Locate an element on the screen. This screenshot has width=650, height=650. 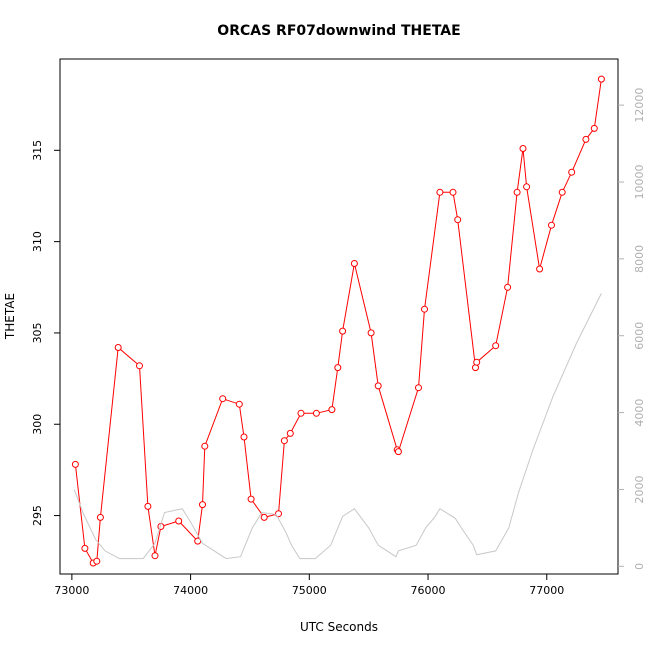
y-tick-label: 305 is located at coordinates (37, 332).